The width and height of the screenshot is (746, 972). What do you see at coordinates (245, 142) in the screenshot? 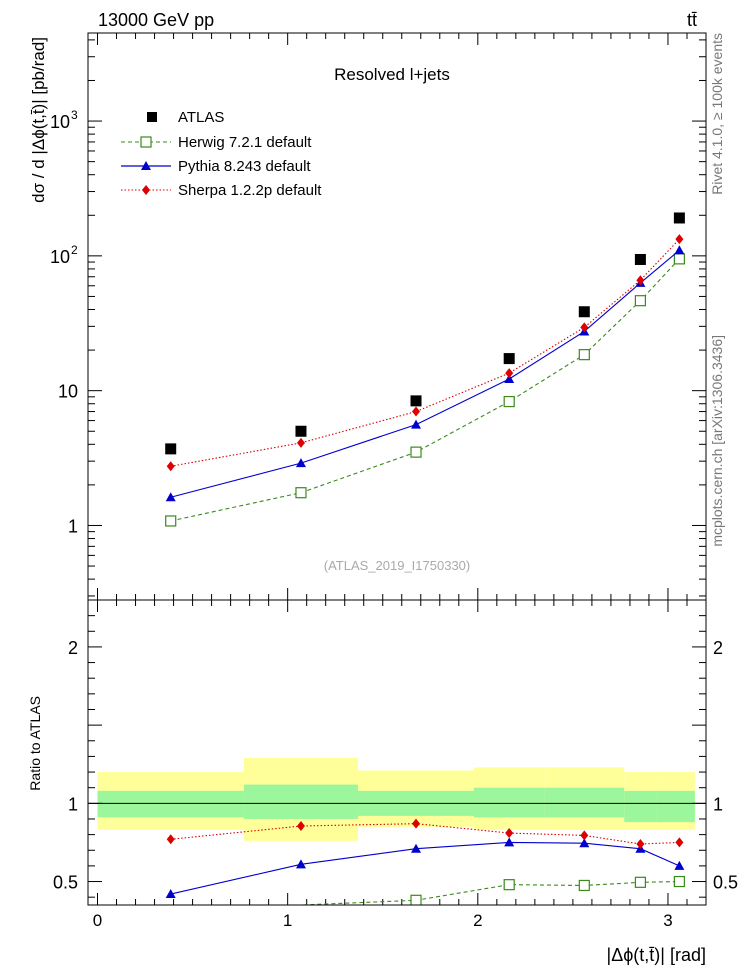
I see `legend-label-herwig: Herwig 7.2.1 default` at bounding box center [245, 142].